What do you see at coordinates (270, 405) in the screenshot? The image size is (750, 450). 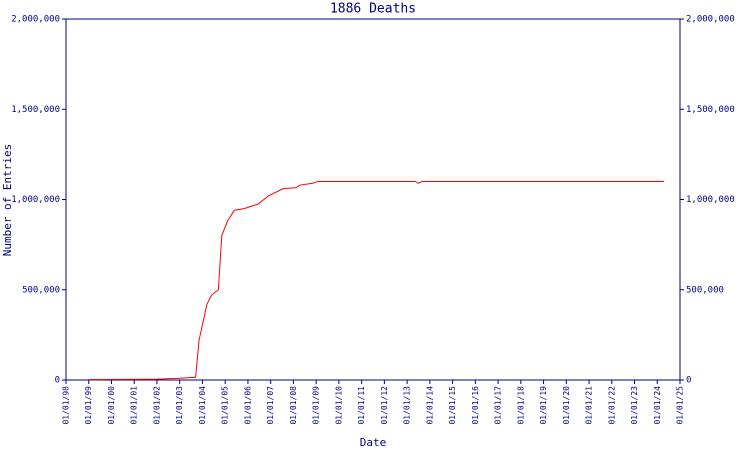 I see `x-tick-label: 01/01/07` at bounding box center [270, 405].